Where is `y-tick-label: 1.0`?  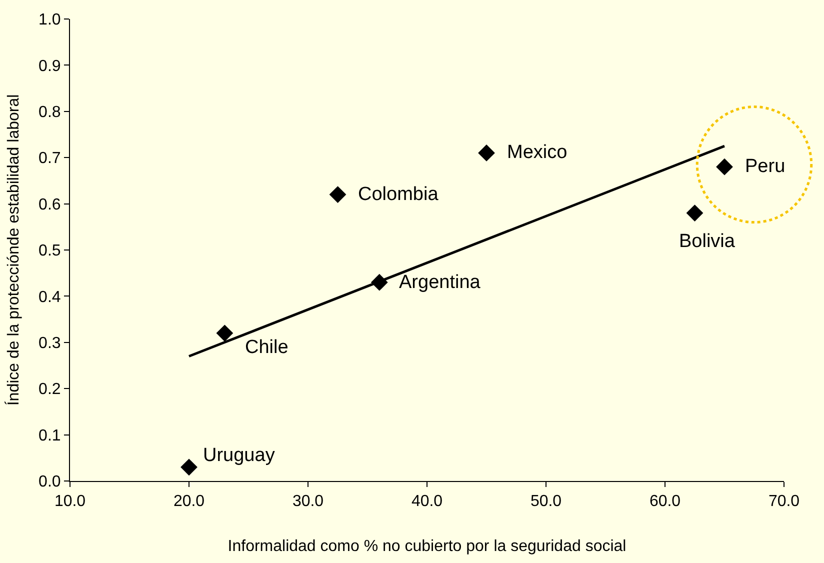
y-tick-label: 1.0 is located at coordinates (49, 20).